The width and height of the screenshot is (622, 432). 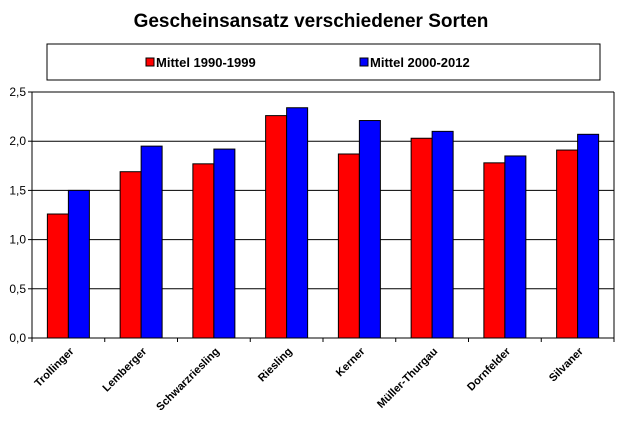 What do you see at coordinates (125, 369) in the screenshot?
I see `x-tick-label: Lemberger` at bounding box center [125, 369].